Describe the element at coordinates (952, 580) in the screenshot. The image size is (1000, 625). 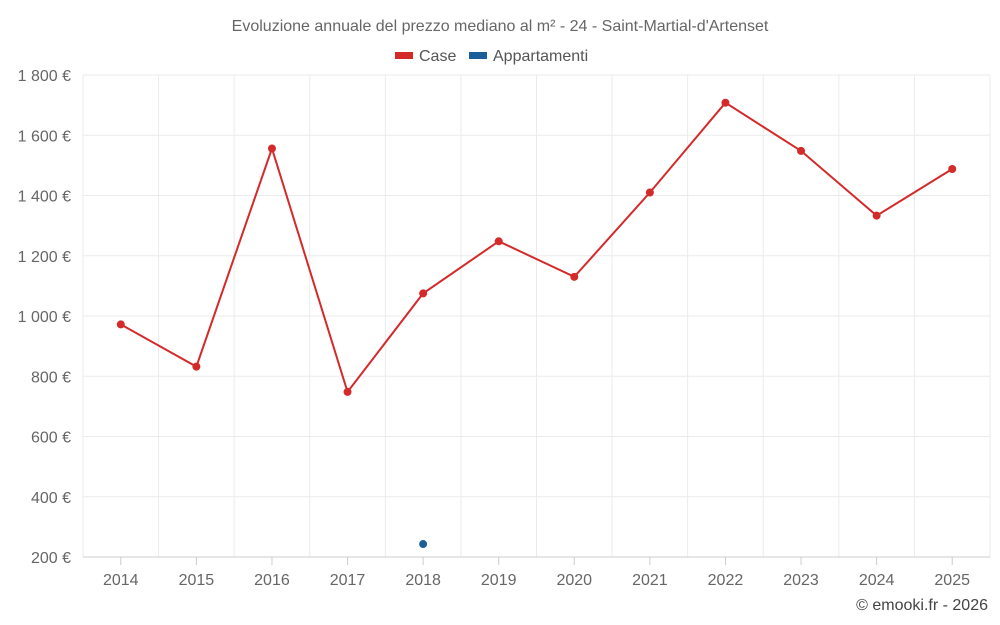
I see `x-tick-label: 2025` at that location.